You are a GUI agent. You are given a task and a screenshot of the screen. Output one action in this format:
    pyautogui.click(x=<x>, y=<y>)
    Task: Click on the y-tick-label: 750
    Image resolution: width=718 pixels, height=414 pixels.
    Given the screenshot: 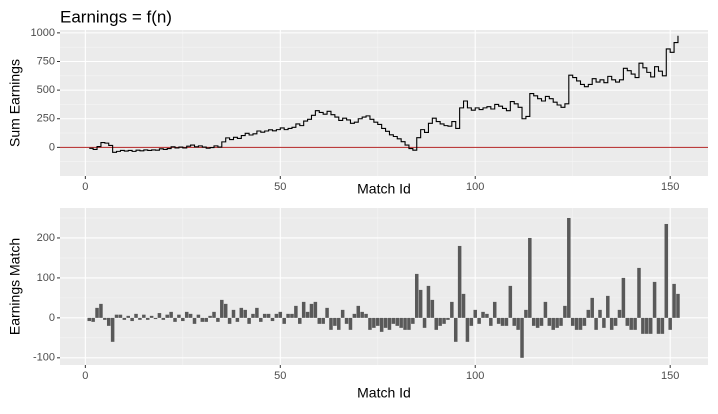 What is the action you would take?
    pyautogui.click(x=46, y=61)
    